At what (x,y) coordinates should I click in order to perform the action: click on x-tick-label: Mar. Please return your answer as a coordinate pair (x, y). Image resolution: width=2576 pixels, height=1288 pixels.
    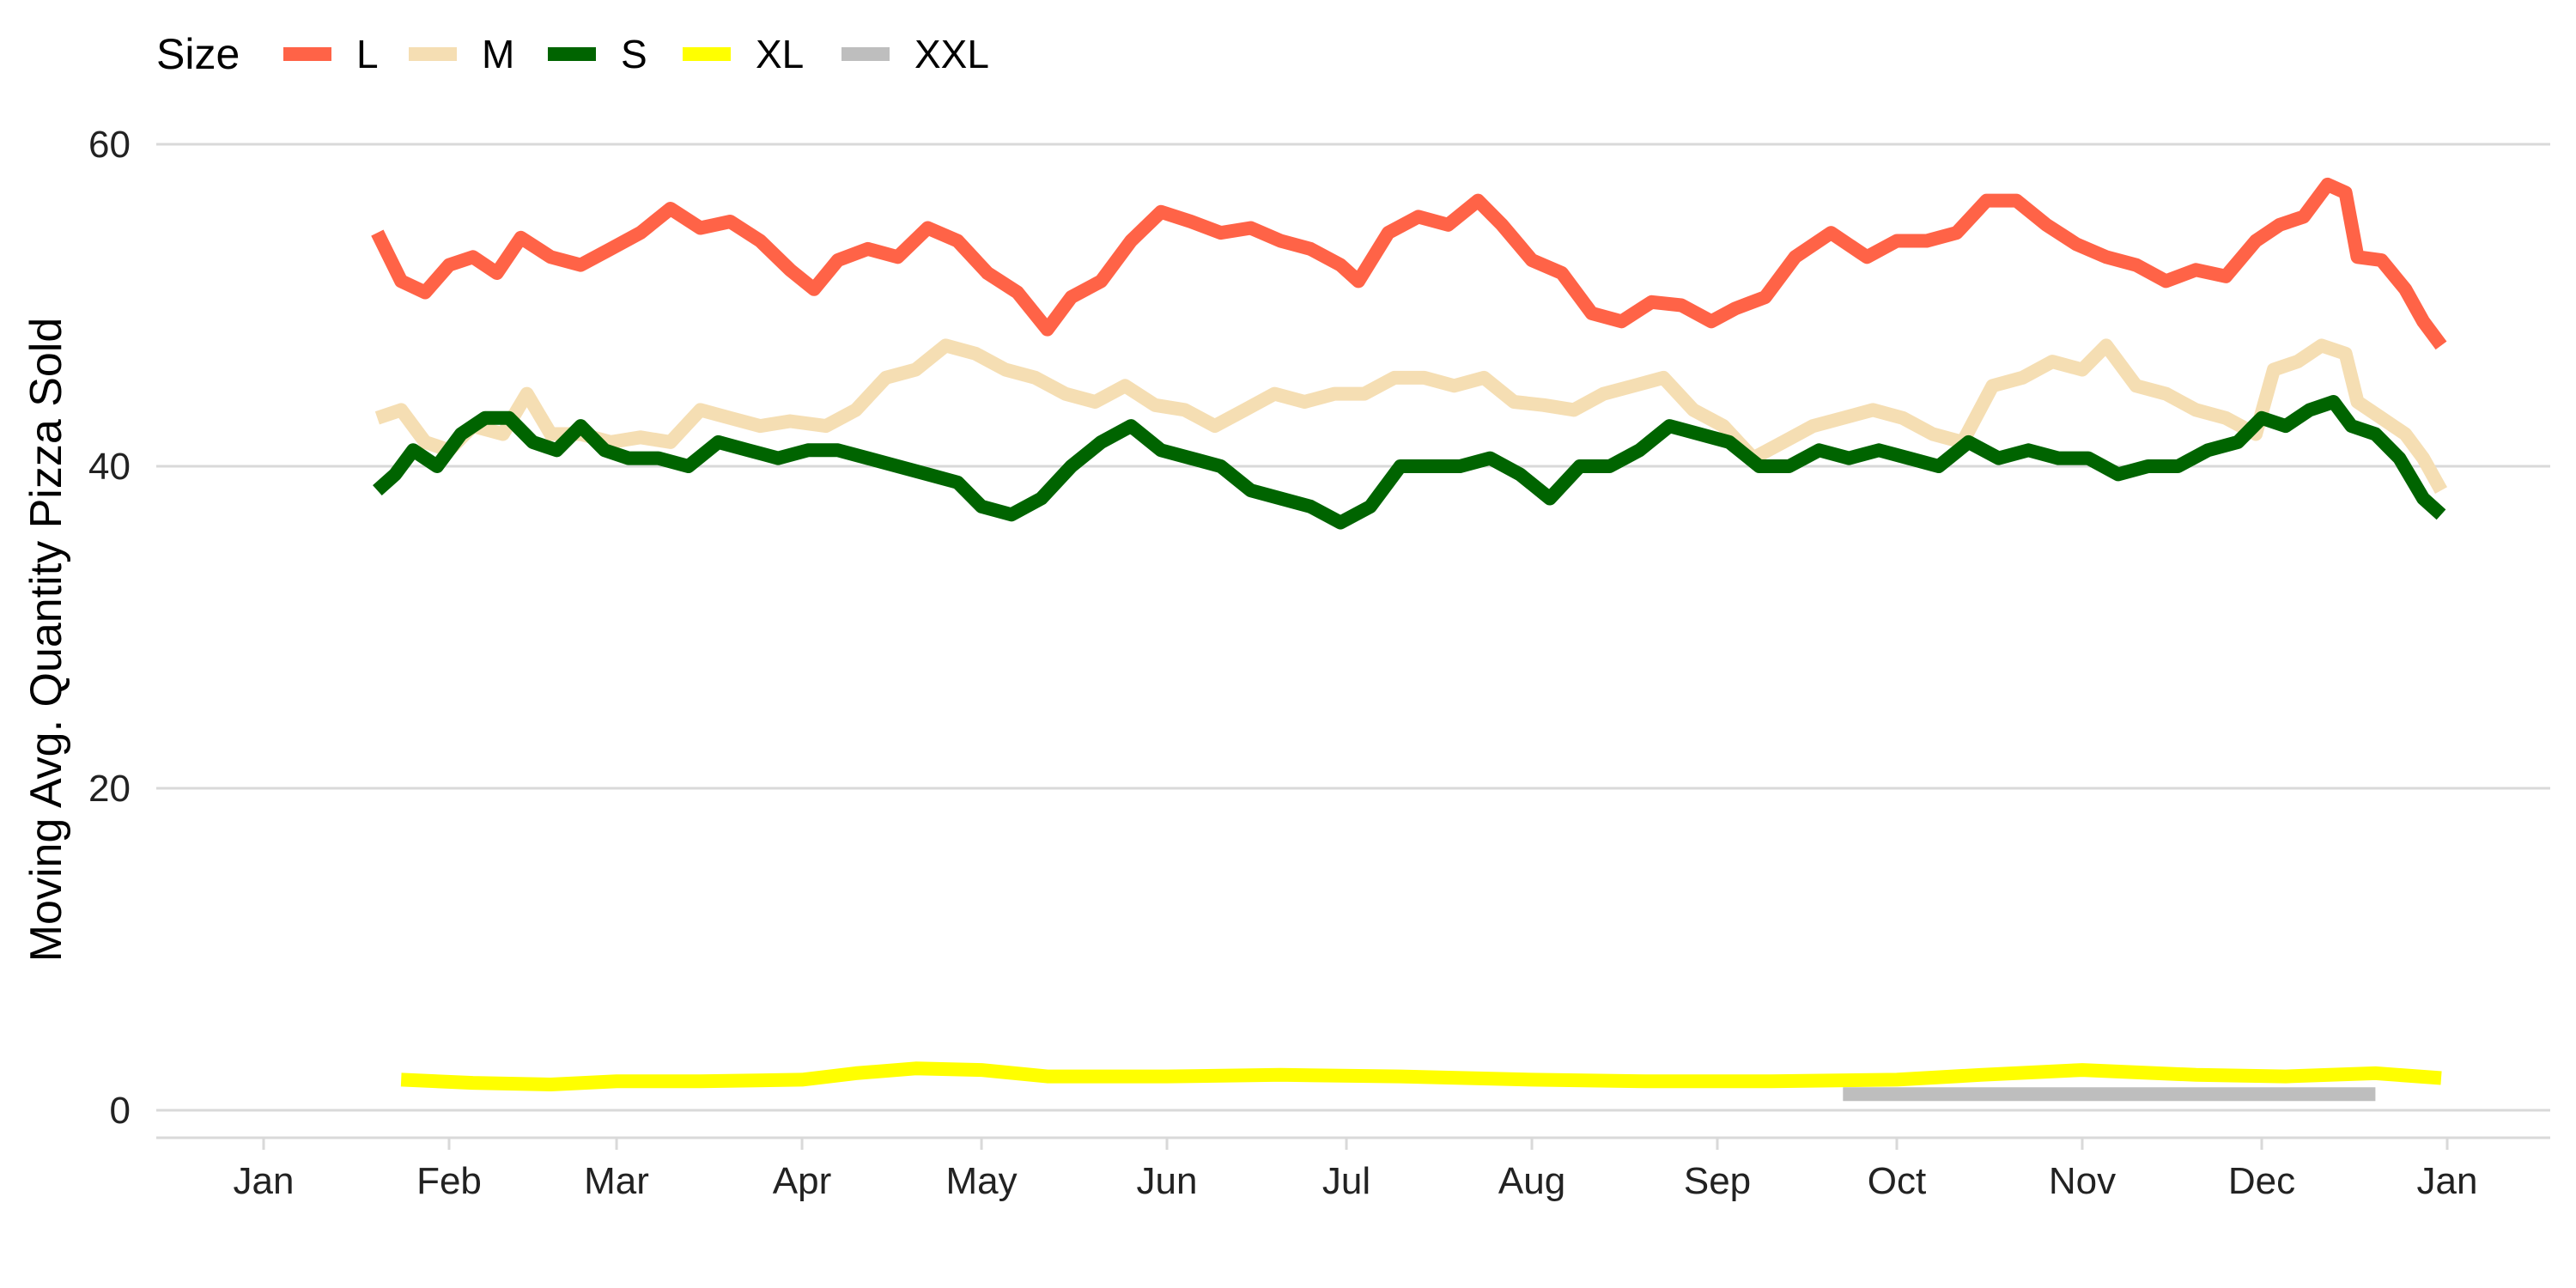
    Looking at the image, I should click on (616, 1181).